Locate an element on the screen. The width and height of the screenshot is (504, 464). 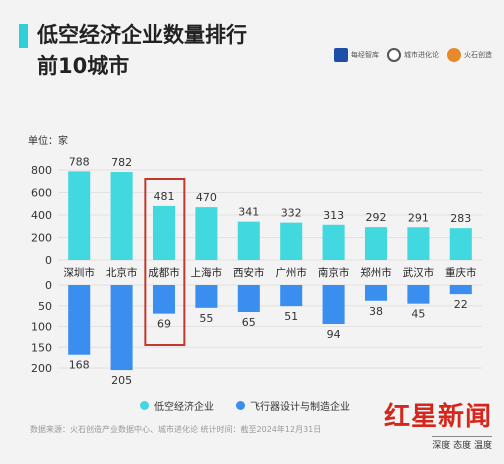
top-y-tick-label: 200 is located at coordinates (41, 238).